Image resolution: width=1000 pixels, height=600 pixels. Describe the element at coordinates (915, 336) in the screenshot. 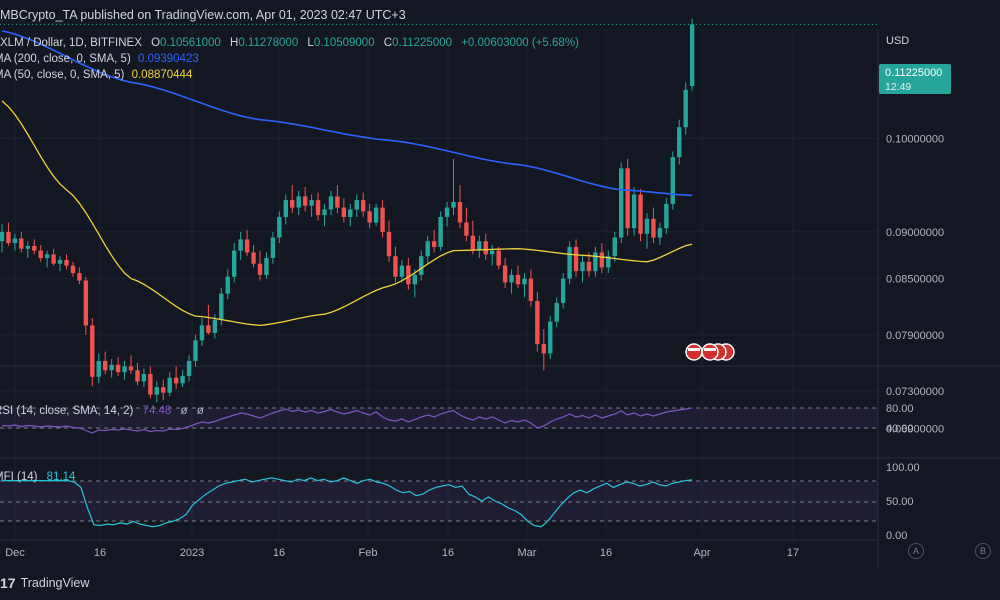

I see `price-tick-label: 0.07900000` at that location.